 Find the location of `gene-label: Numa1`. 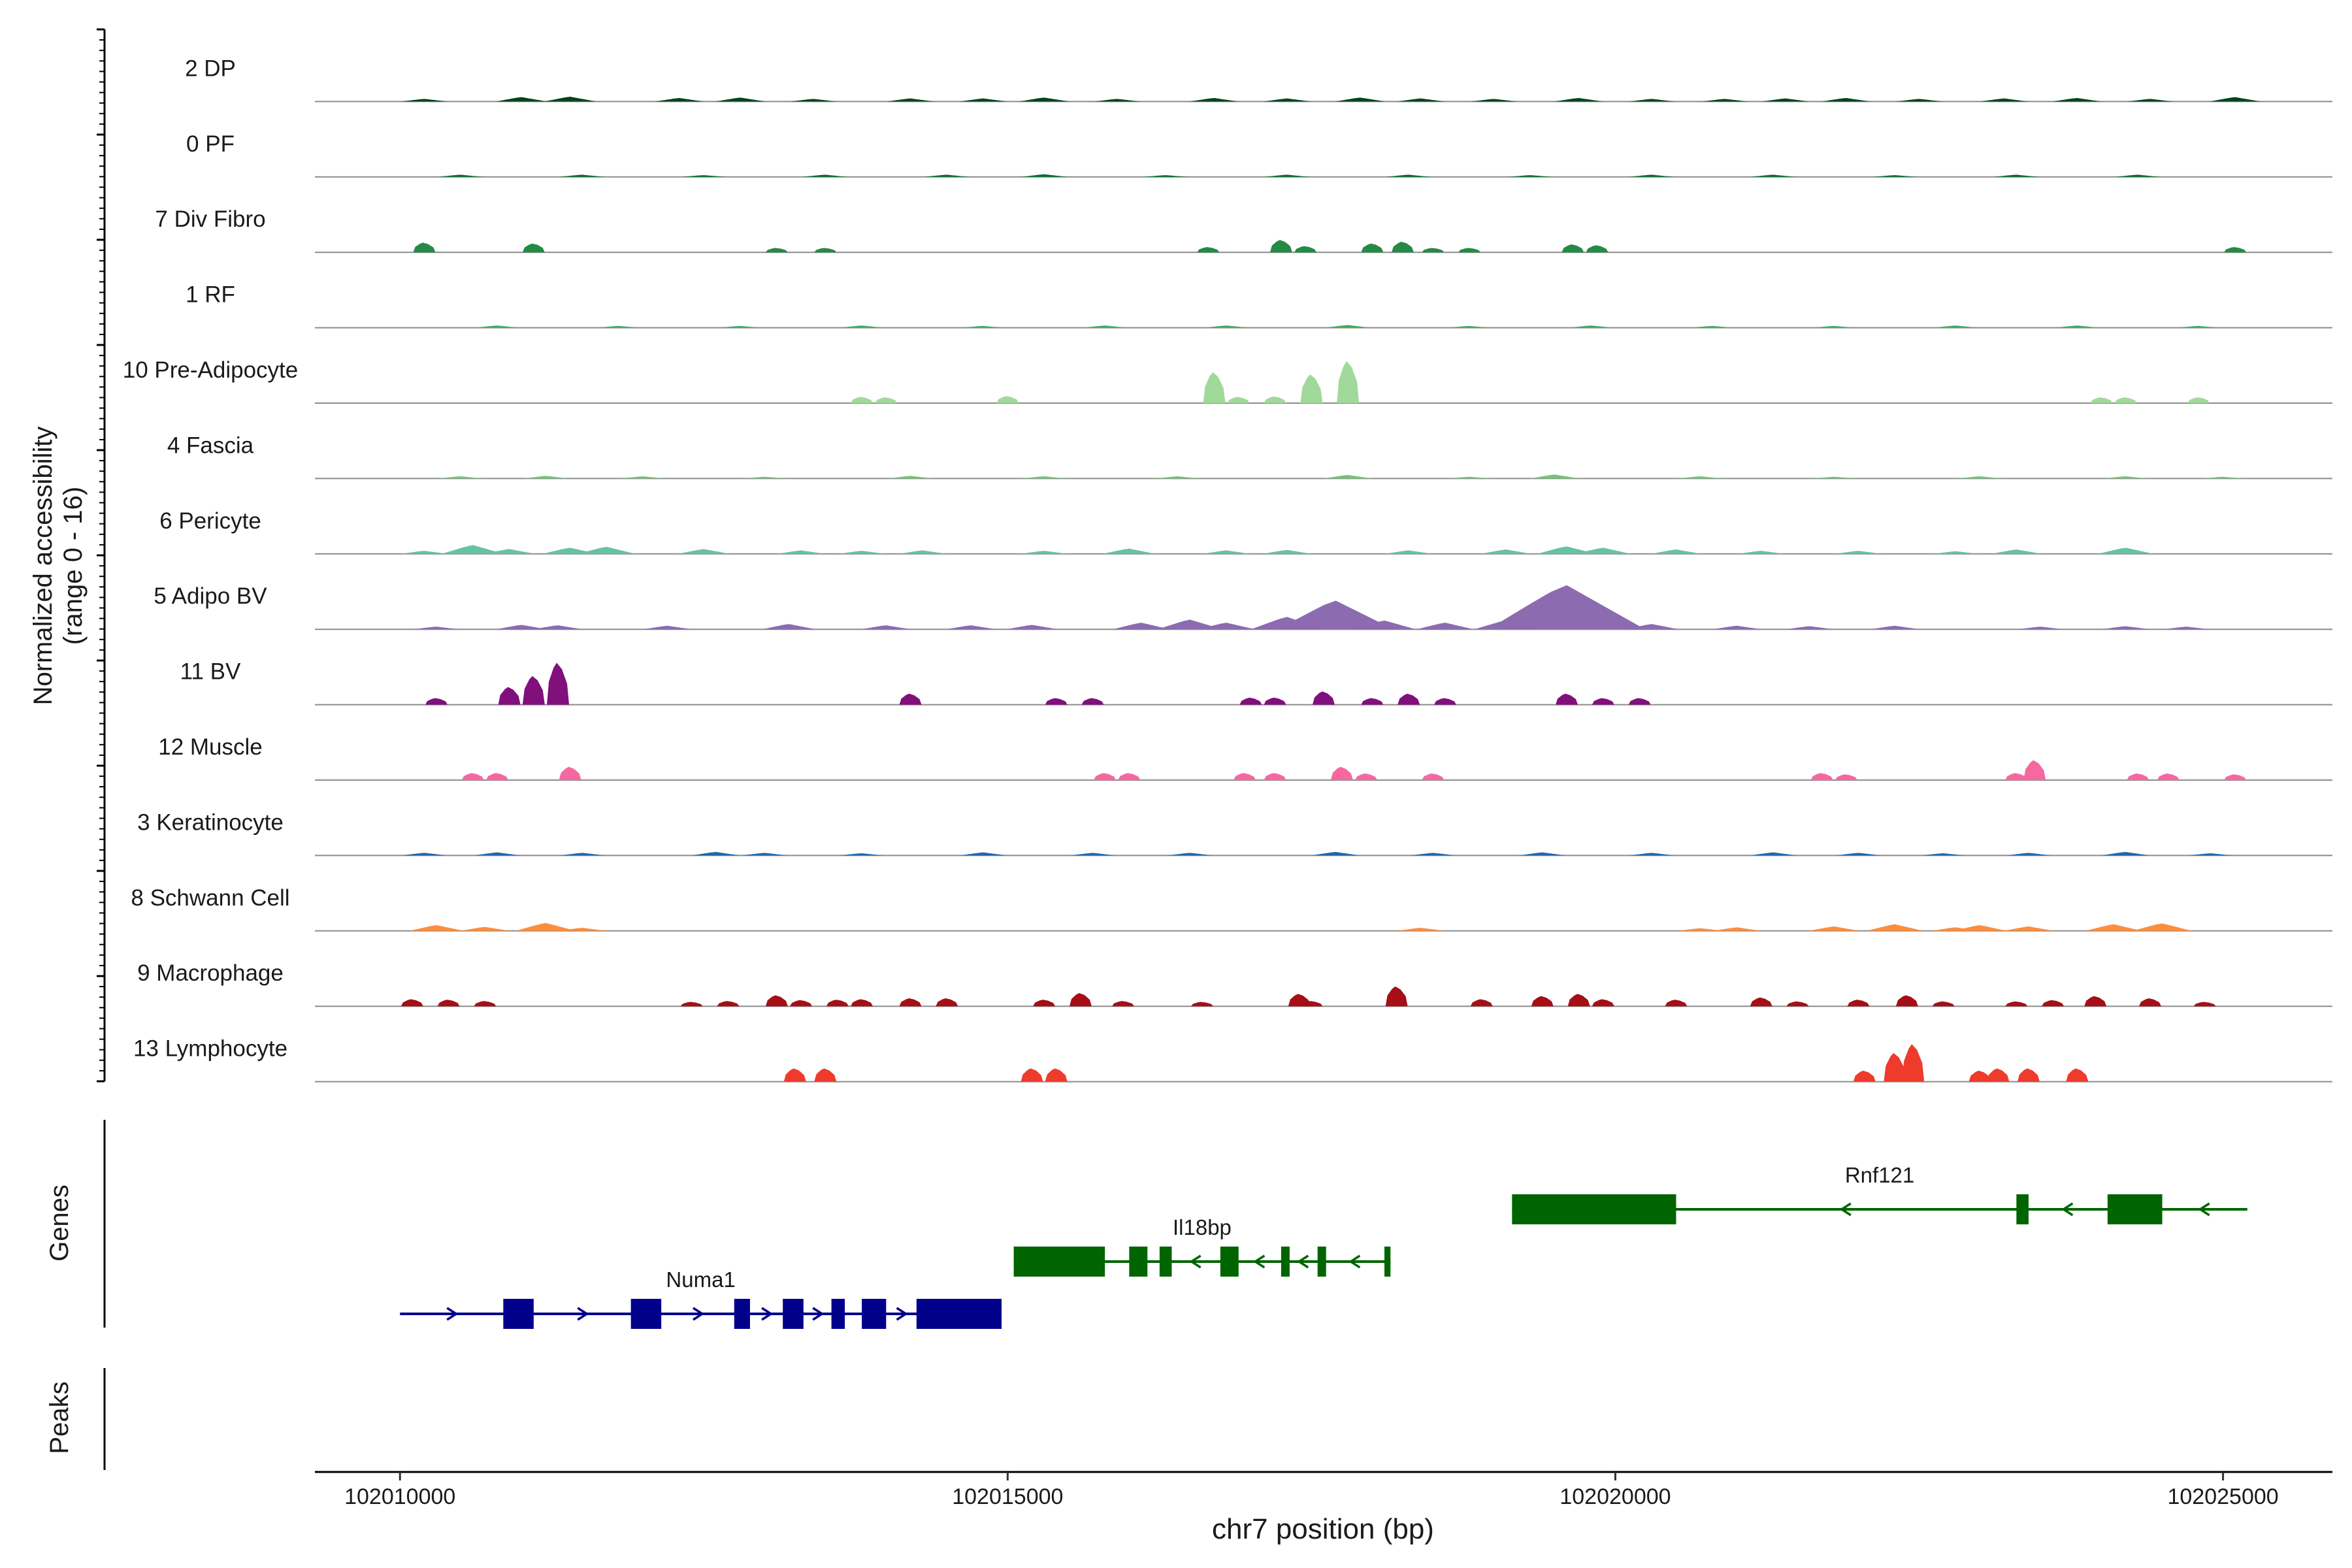

gene-label: Numa1 is located at coordinates (700, 1279).